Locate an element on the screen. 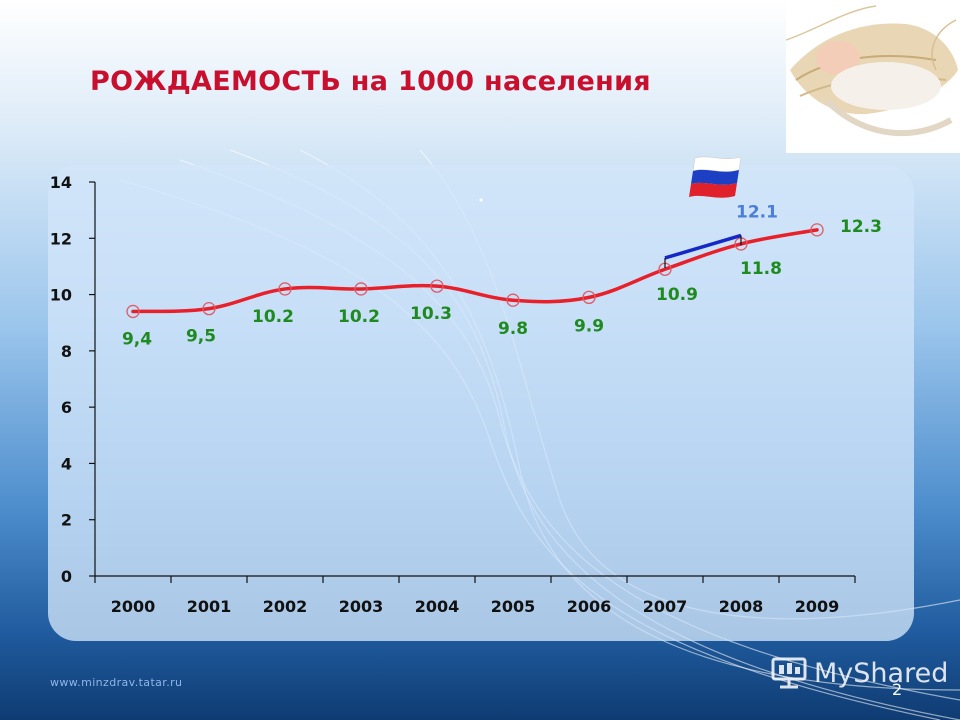  y-tick-label: 8 is located at coordinates (66, 351).